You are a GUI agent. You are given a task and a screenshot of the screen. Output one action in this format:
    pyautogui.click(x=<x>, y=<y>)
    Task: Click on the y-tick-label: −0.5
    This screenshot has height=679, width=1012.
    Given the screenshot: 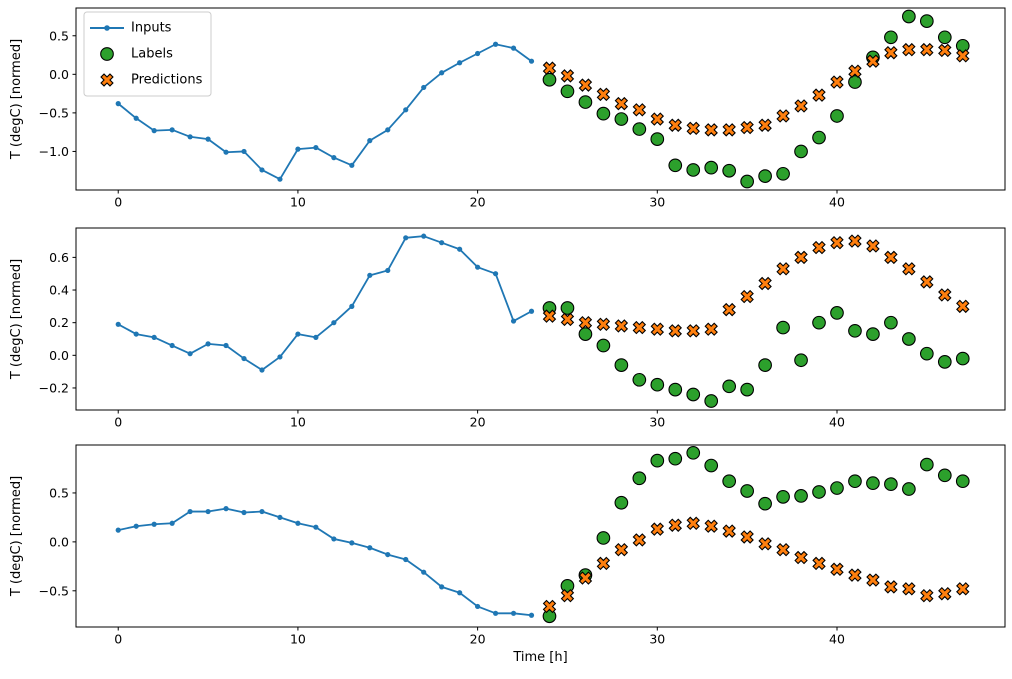 What is the action you would take?
    pyautogui.click(x=54, y=112)
    